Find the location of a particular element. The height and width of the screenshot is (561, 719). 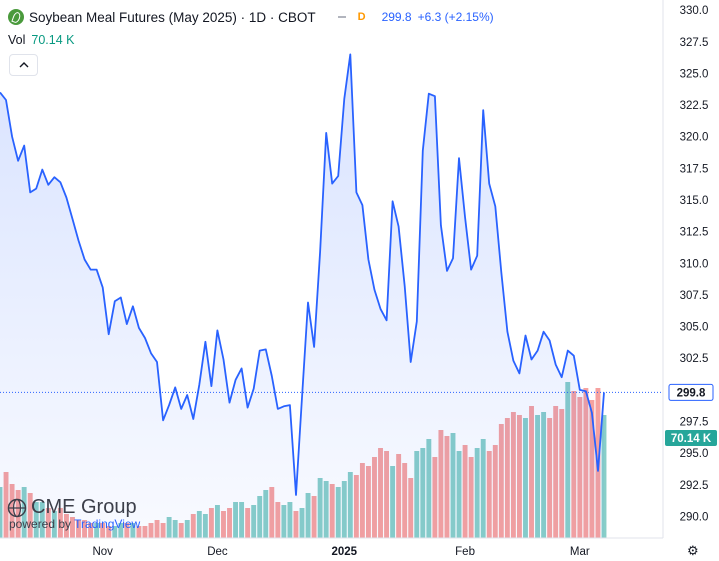

price-tick-label: 292.5 is located at coordinates (694, 486).